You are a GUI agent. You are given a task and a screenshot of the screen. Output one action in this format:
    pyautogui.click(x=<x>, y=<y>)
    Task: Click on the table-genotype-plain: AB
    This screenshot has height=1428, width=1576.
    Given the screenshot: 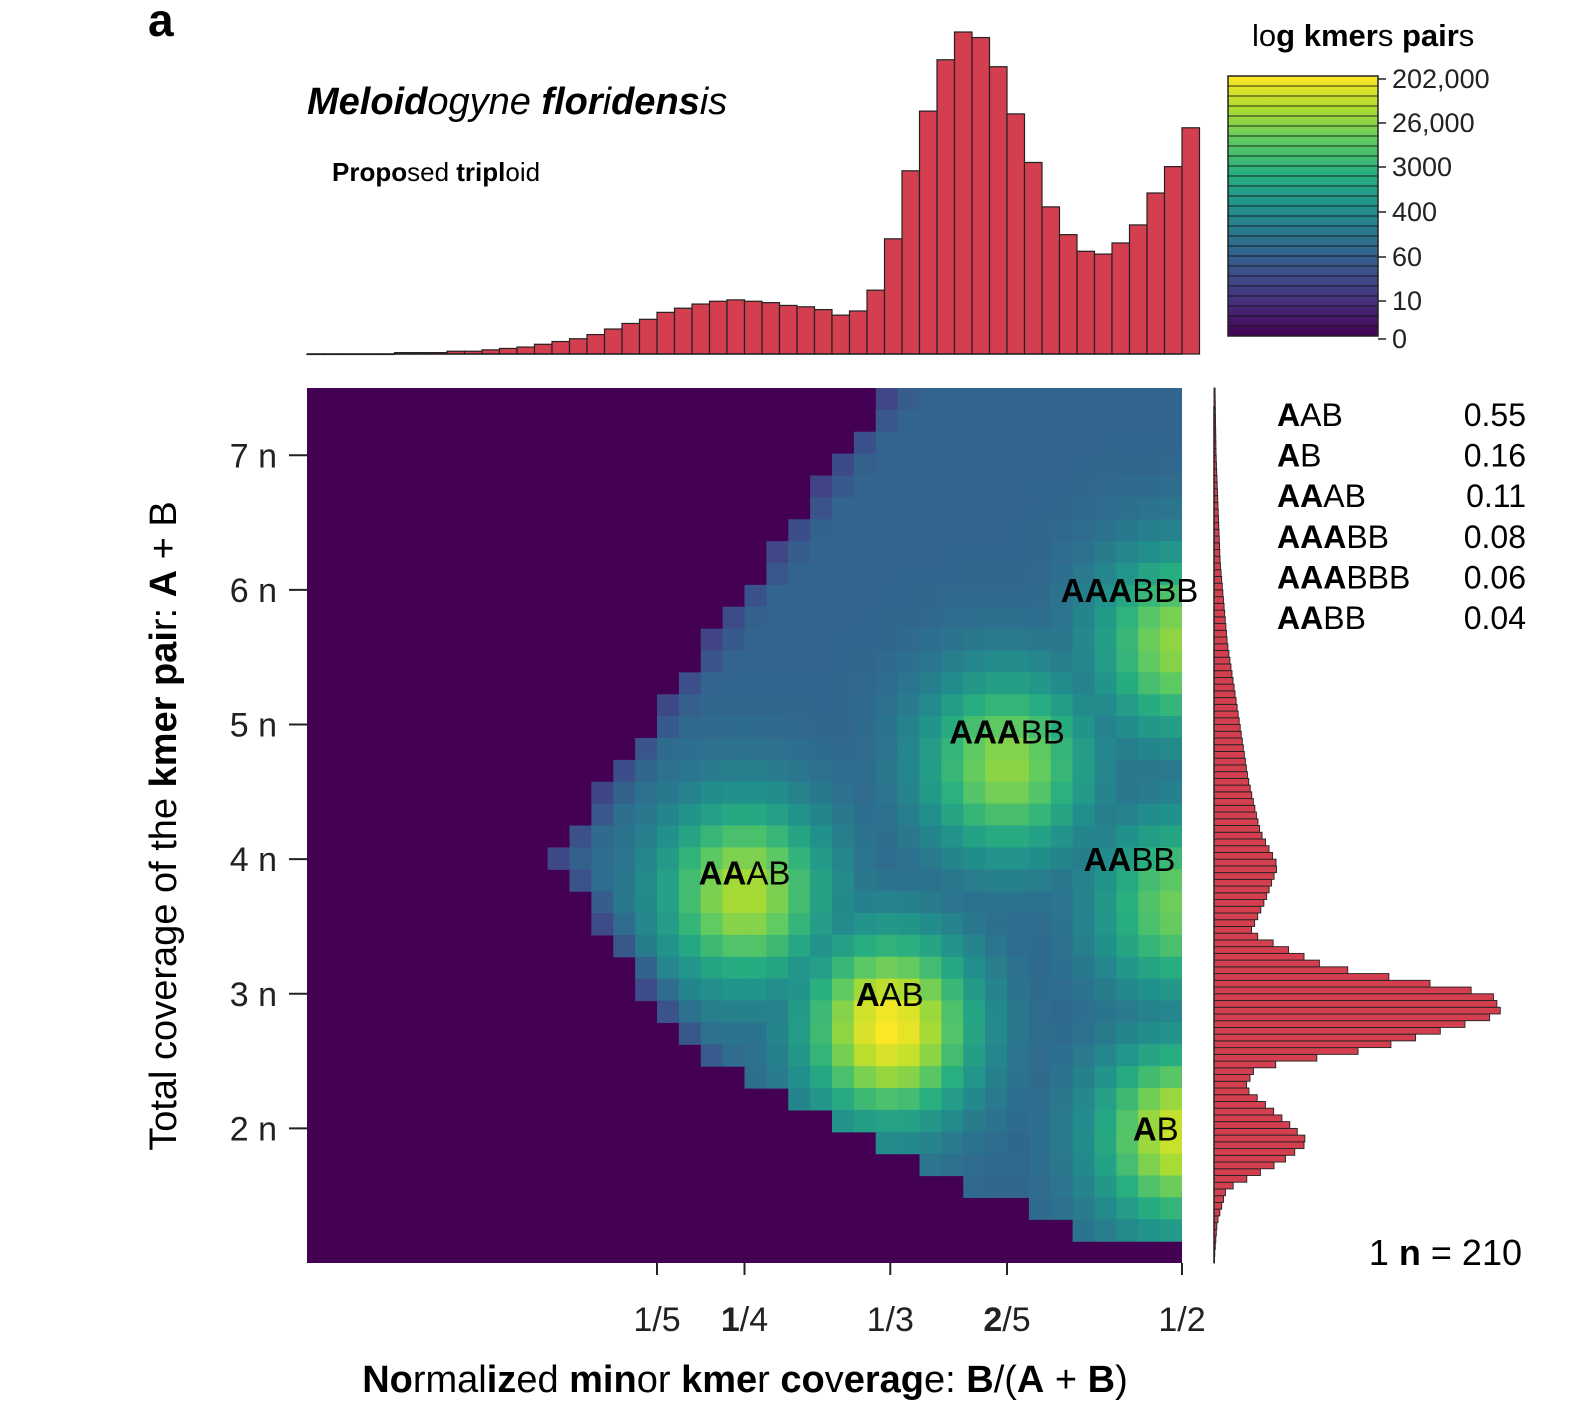 What is the action you would take?
    pyautogui.click(x=1321, y=415)
    